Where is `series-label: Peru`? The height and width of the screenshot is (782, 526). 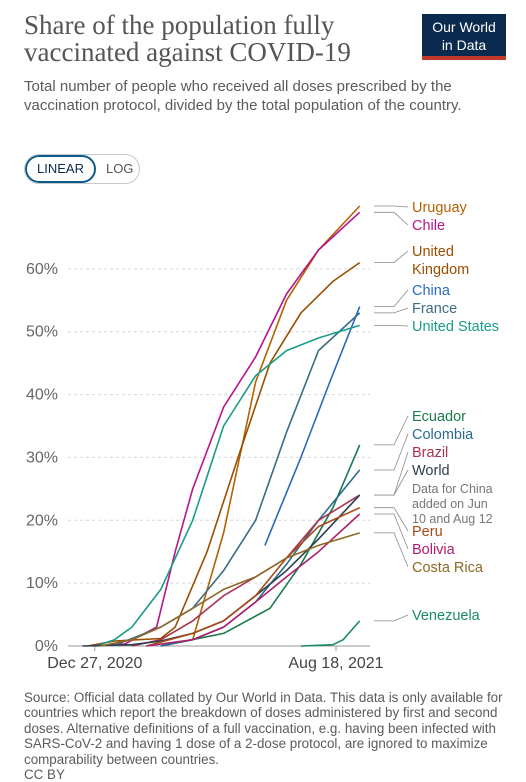 series-label: Peru is located at coordinates (427, 532).